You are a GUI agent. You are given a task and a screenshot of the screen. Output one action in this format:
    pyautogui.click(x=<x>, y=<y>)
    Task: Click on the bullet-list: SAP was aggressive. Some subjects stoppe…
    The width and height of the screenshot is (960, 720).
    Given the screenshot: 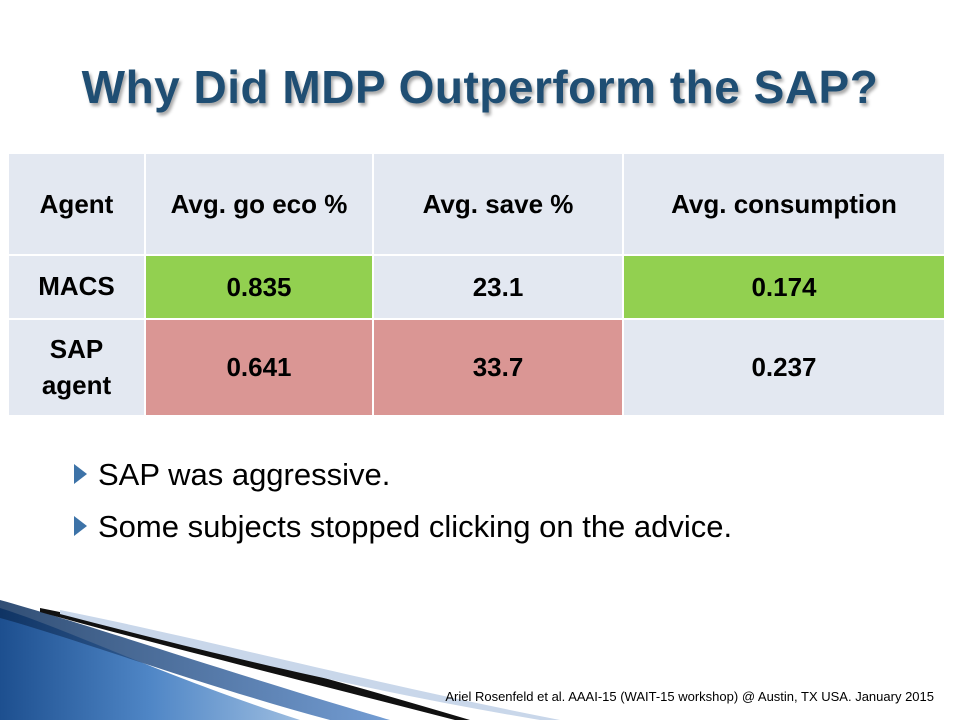 What is the action you would take?
    pyautogui.click(x=403, y=504)
    